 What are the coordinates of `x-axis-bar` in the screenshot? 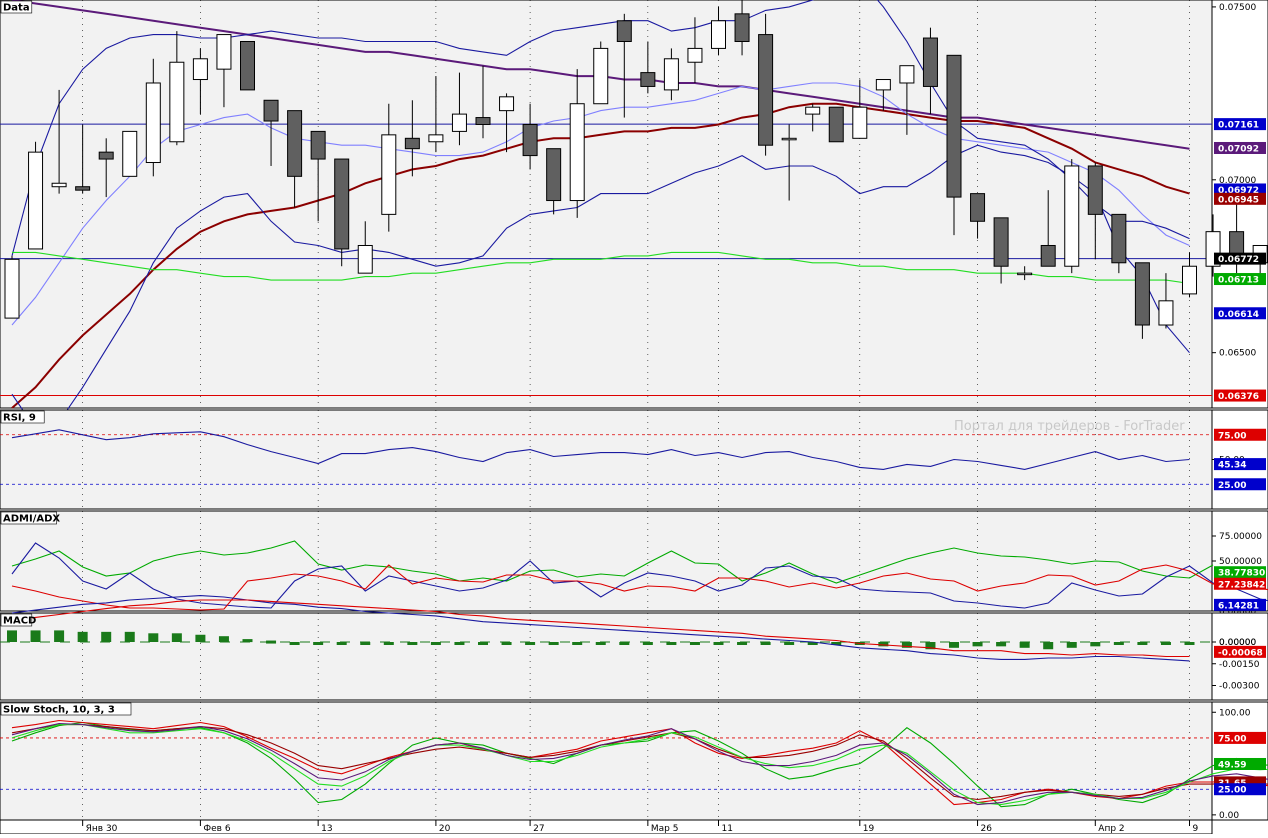 It's located at (606, 827).